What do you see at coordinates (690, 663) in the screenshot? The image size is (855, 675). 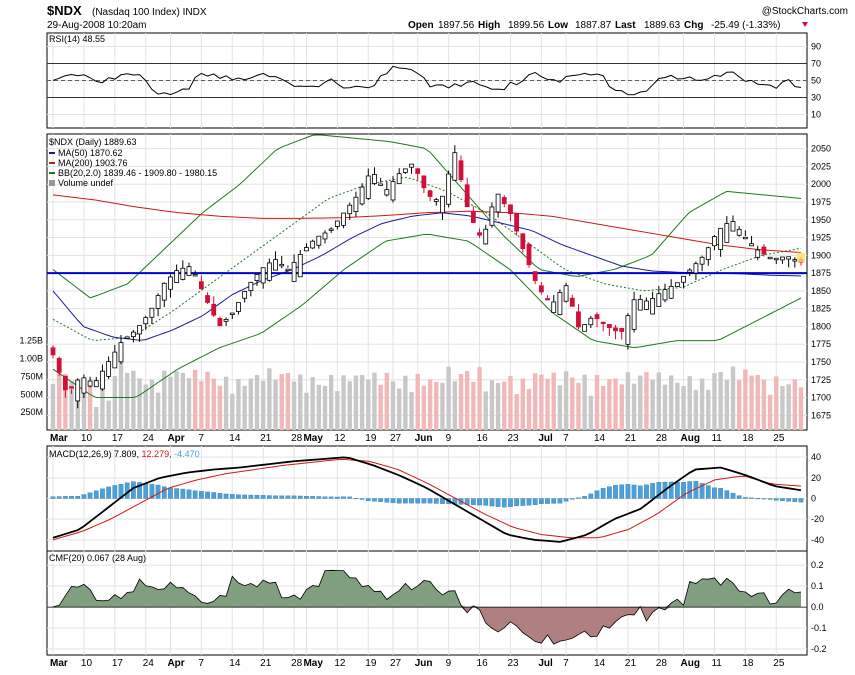 I see `x-label-bottom: Aug` at bounding box center [690, 663].